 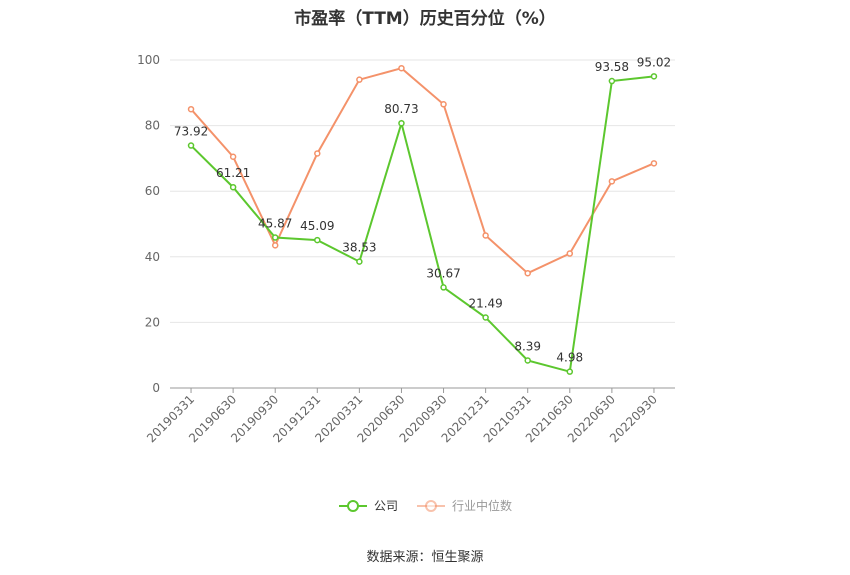 What do you see at coordinates (152, 126) in the screenshot?
I see `y-tick-label: 80` at bounding box center [152, 126].